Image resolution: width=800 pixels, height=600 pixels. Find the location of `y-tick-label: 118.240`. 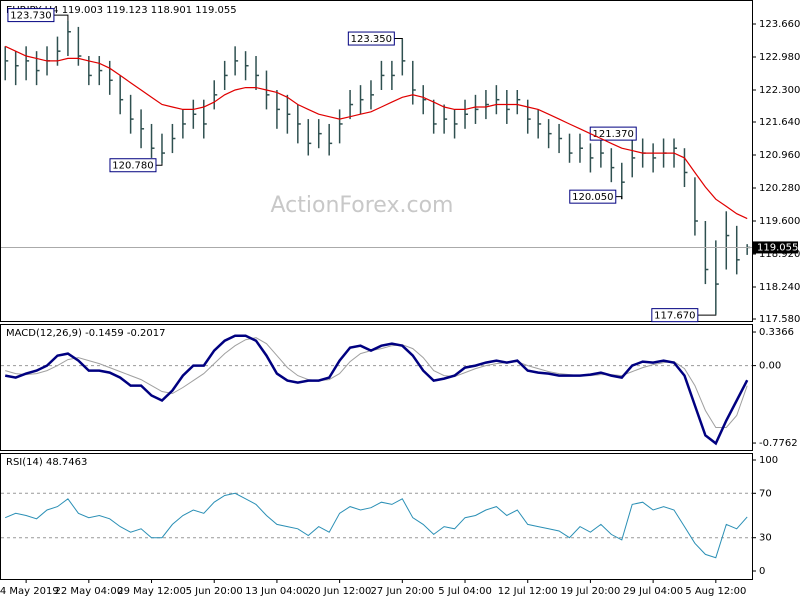

y-tick-label: 118.240 is located at coordinates (779, 287).